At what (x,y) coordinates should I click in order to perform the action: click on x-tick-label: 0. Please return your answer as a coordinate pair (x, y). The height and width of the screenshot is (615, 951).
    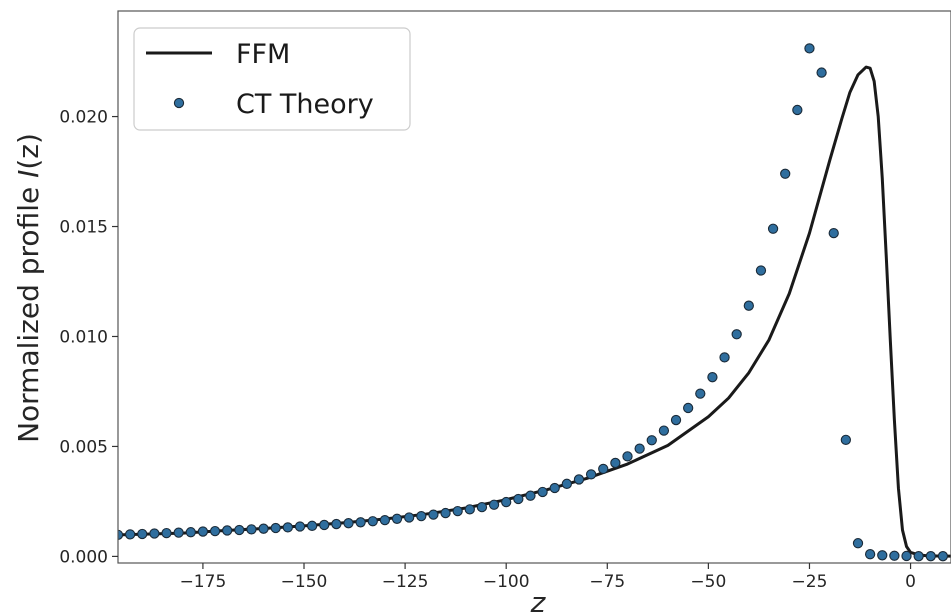
    Looking at the image, I should click on (910, 582).